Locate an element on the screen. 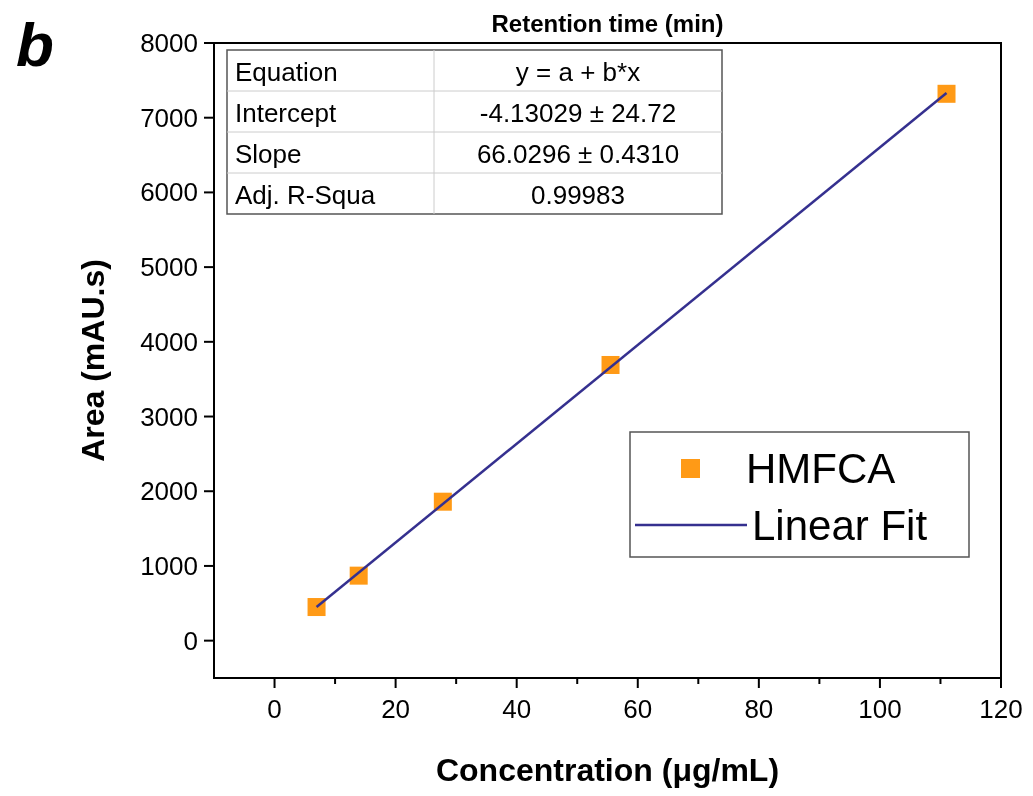 The height and width of the screenshot is (796, 1033). text: Retention time (min) is located at coordinates (607, 23).